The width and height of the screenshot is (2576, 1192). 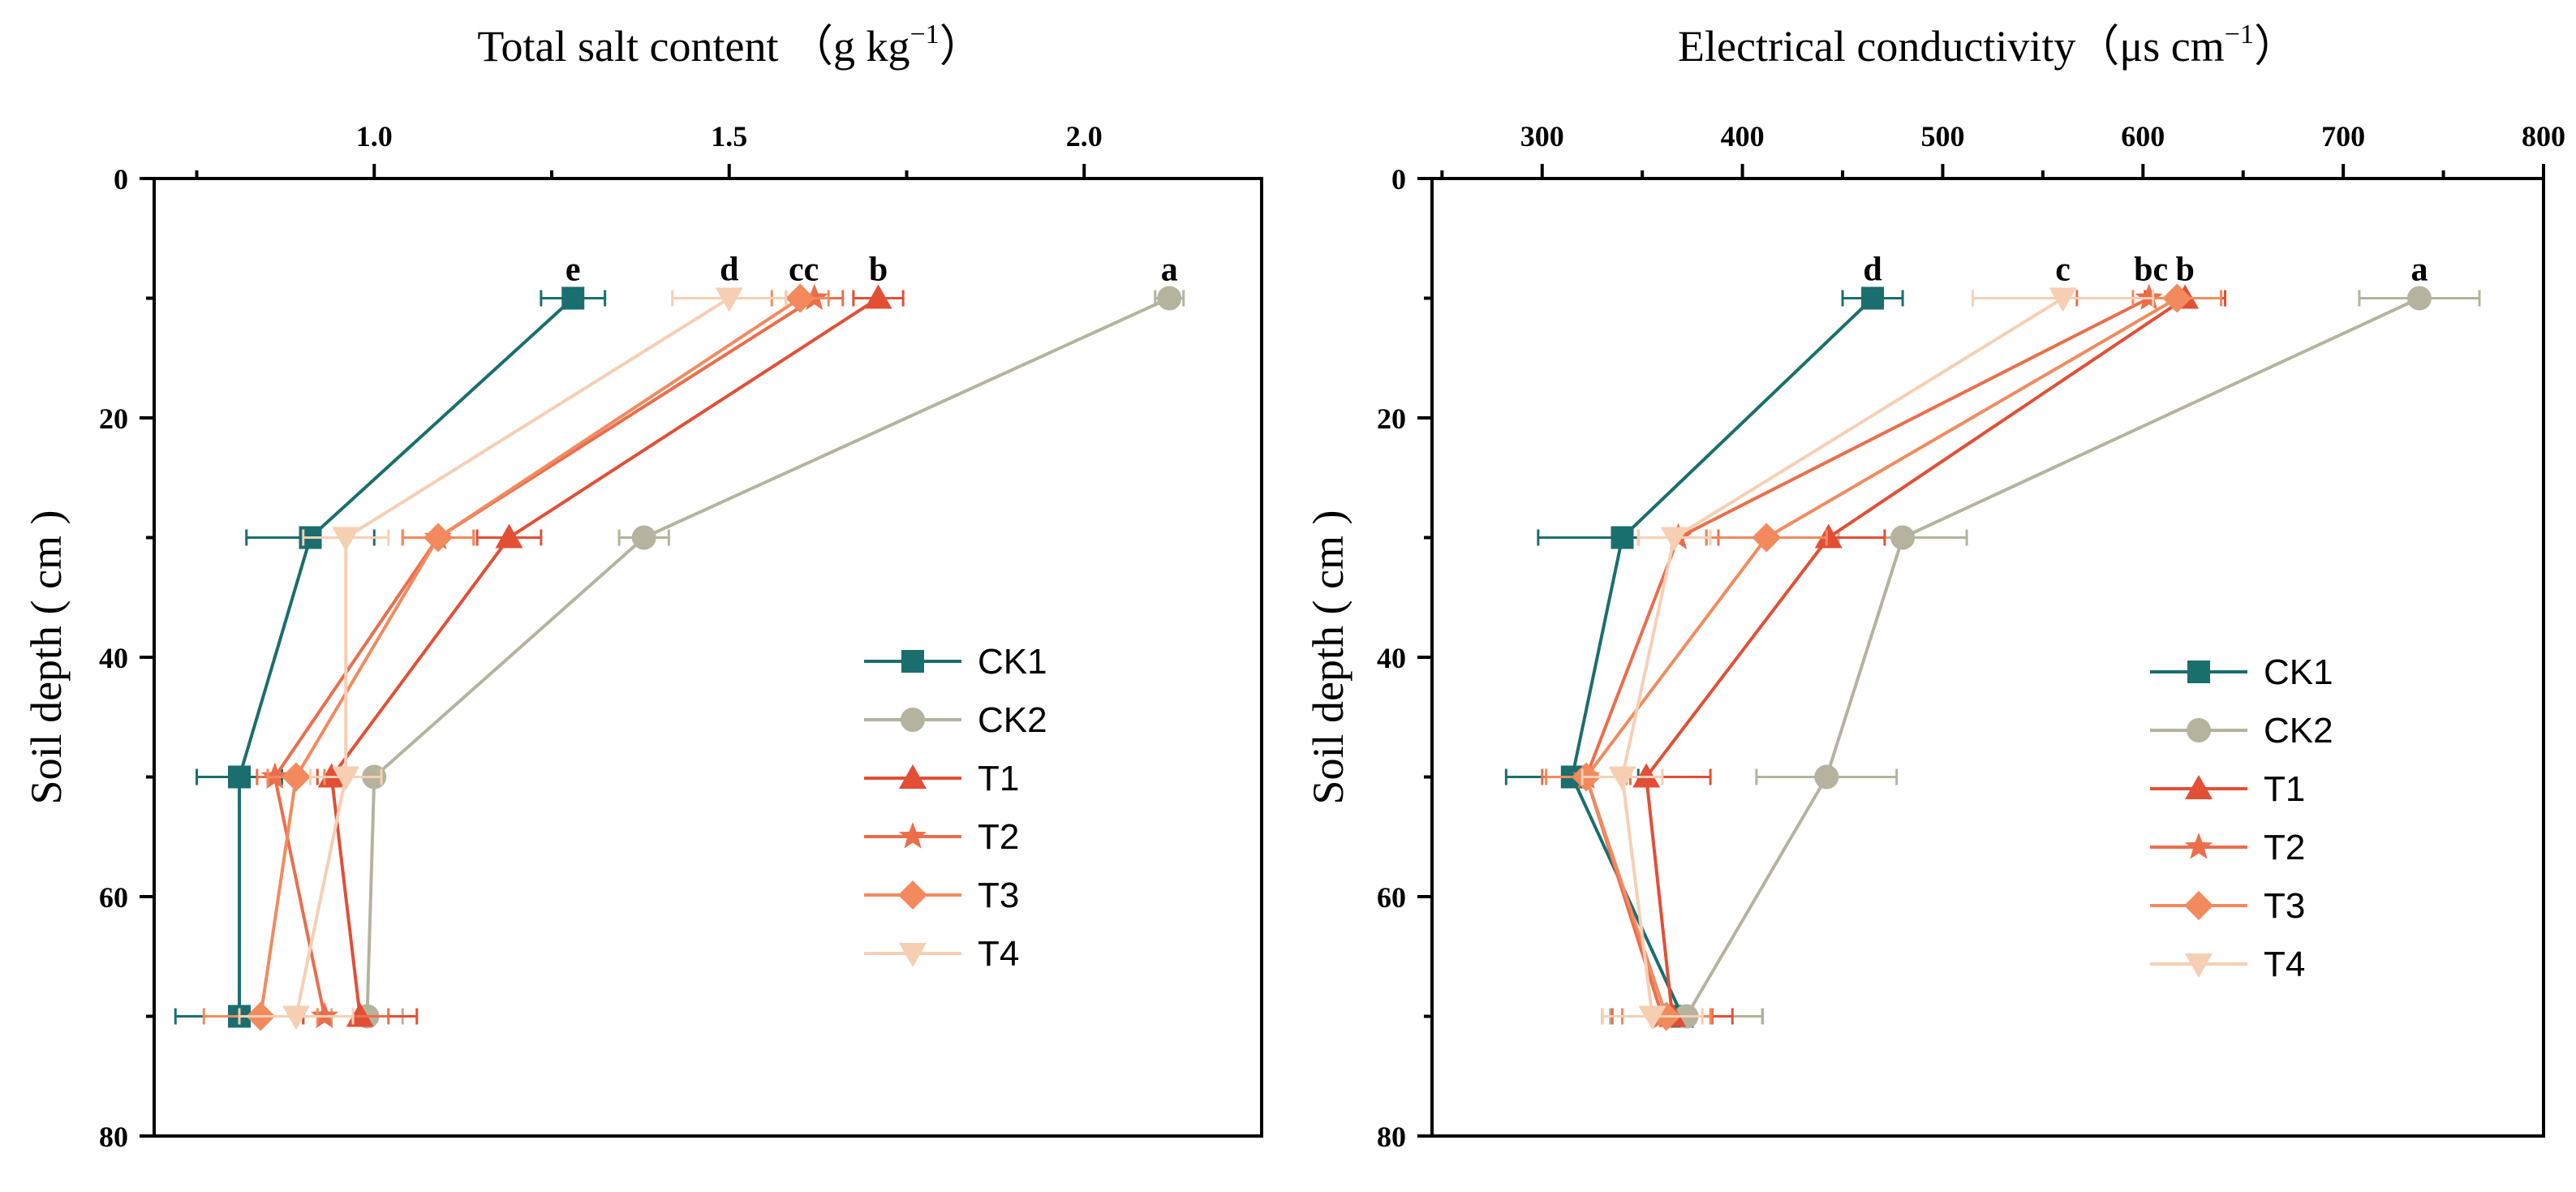 I want to click on y-tick-label: 20, so click(x=1391, y=418).